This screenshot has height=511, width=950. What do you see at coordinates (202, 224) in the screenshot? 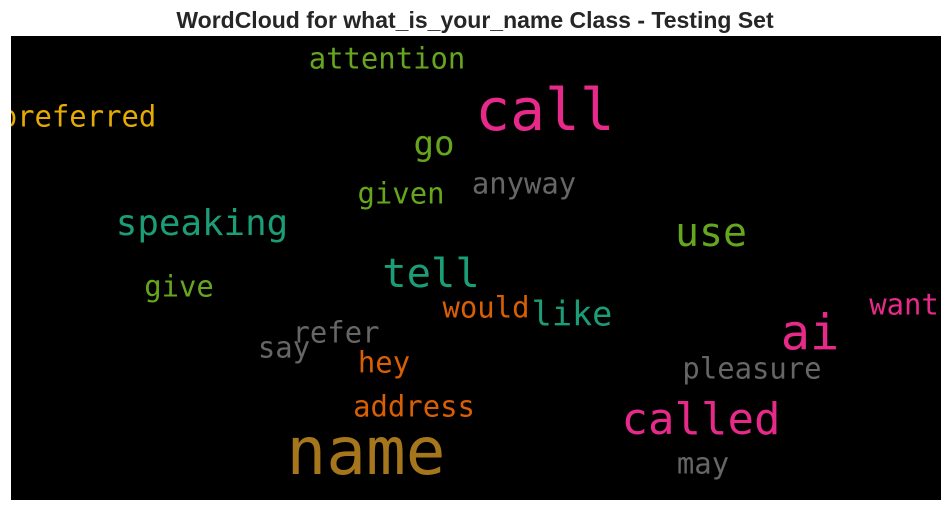
I see `word-speaking: speaking` at bounding box center [202, 224].